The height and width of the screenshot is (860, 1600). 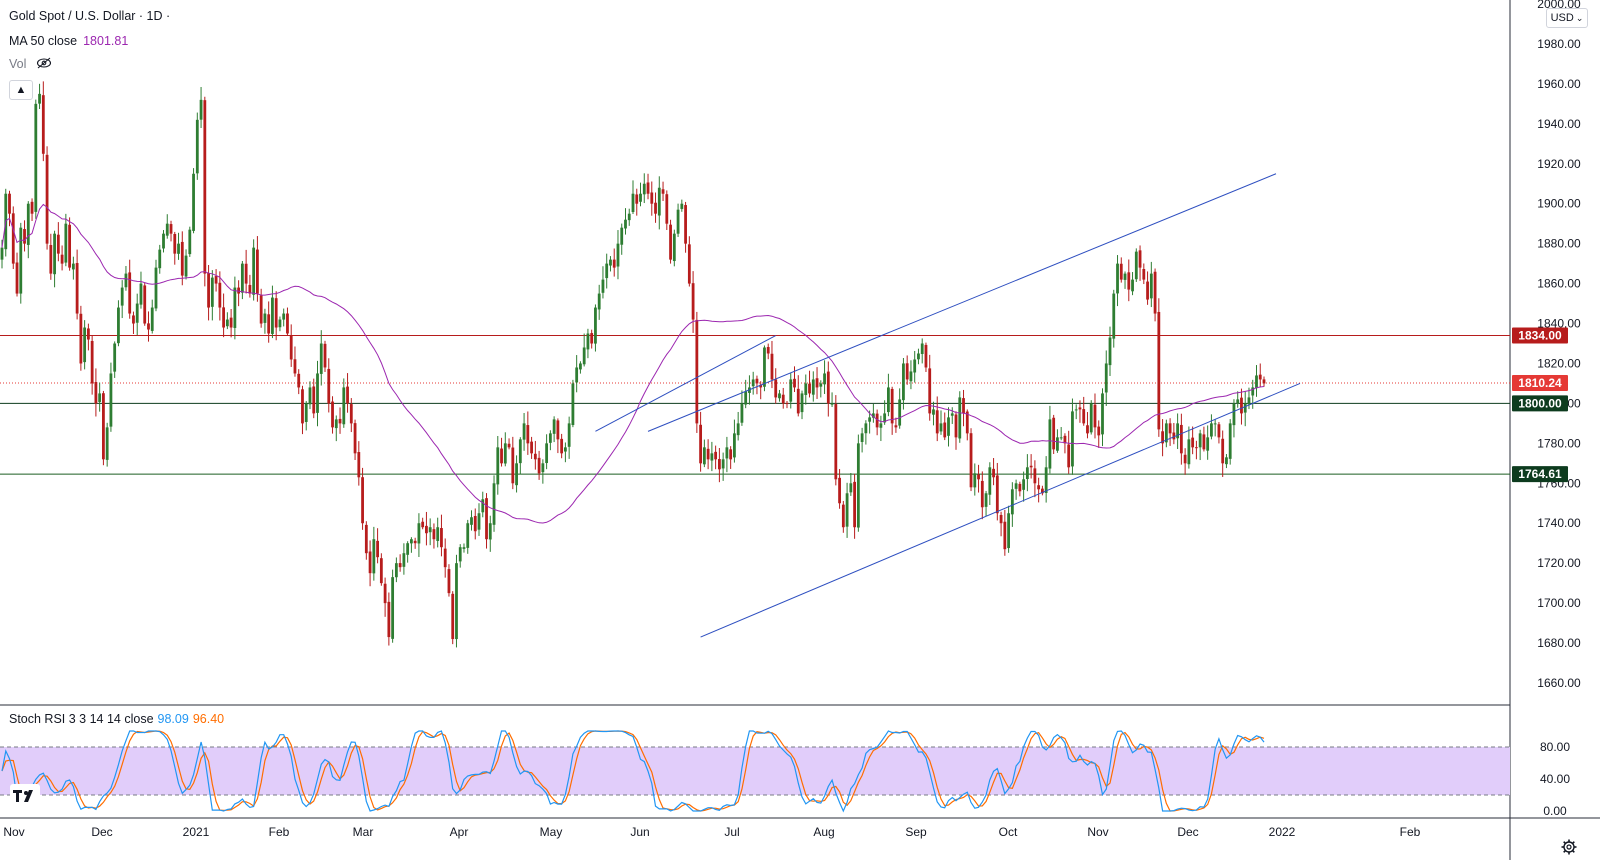 What do you see at coordinates (1567, 18) in the screenshot?
I see `currency-select: USD ⌄` at bounding box center [1567, 18].